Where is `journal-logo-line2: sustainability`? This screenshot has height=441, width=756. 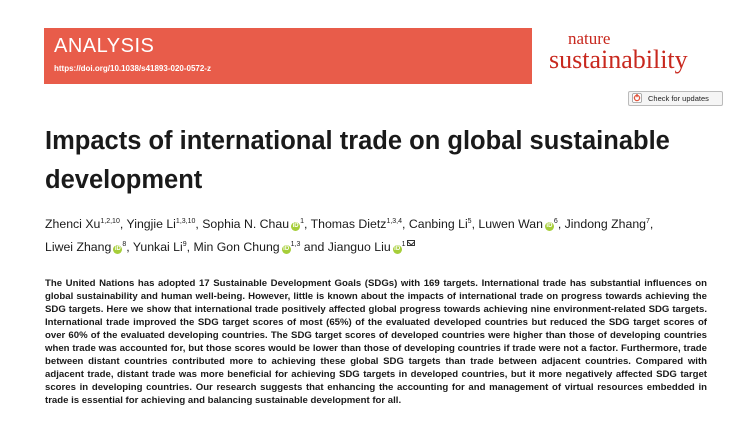
journal-logo-line2: sustainability is located at coordinates (618, 59).